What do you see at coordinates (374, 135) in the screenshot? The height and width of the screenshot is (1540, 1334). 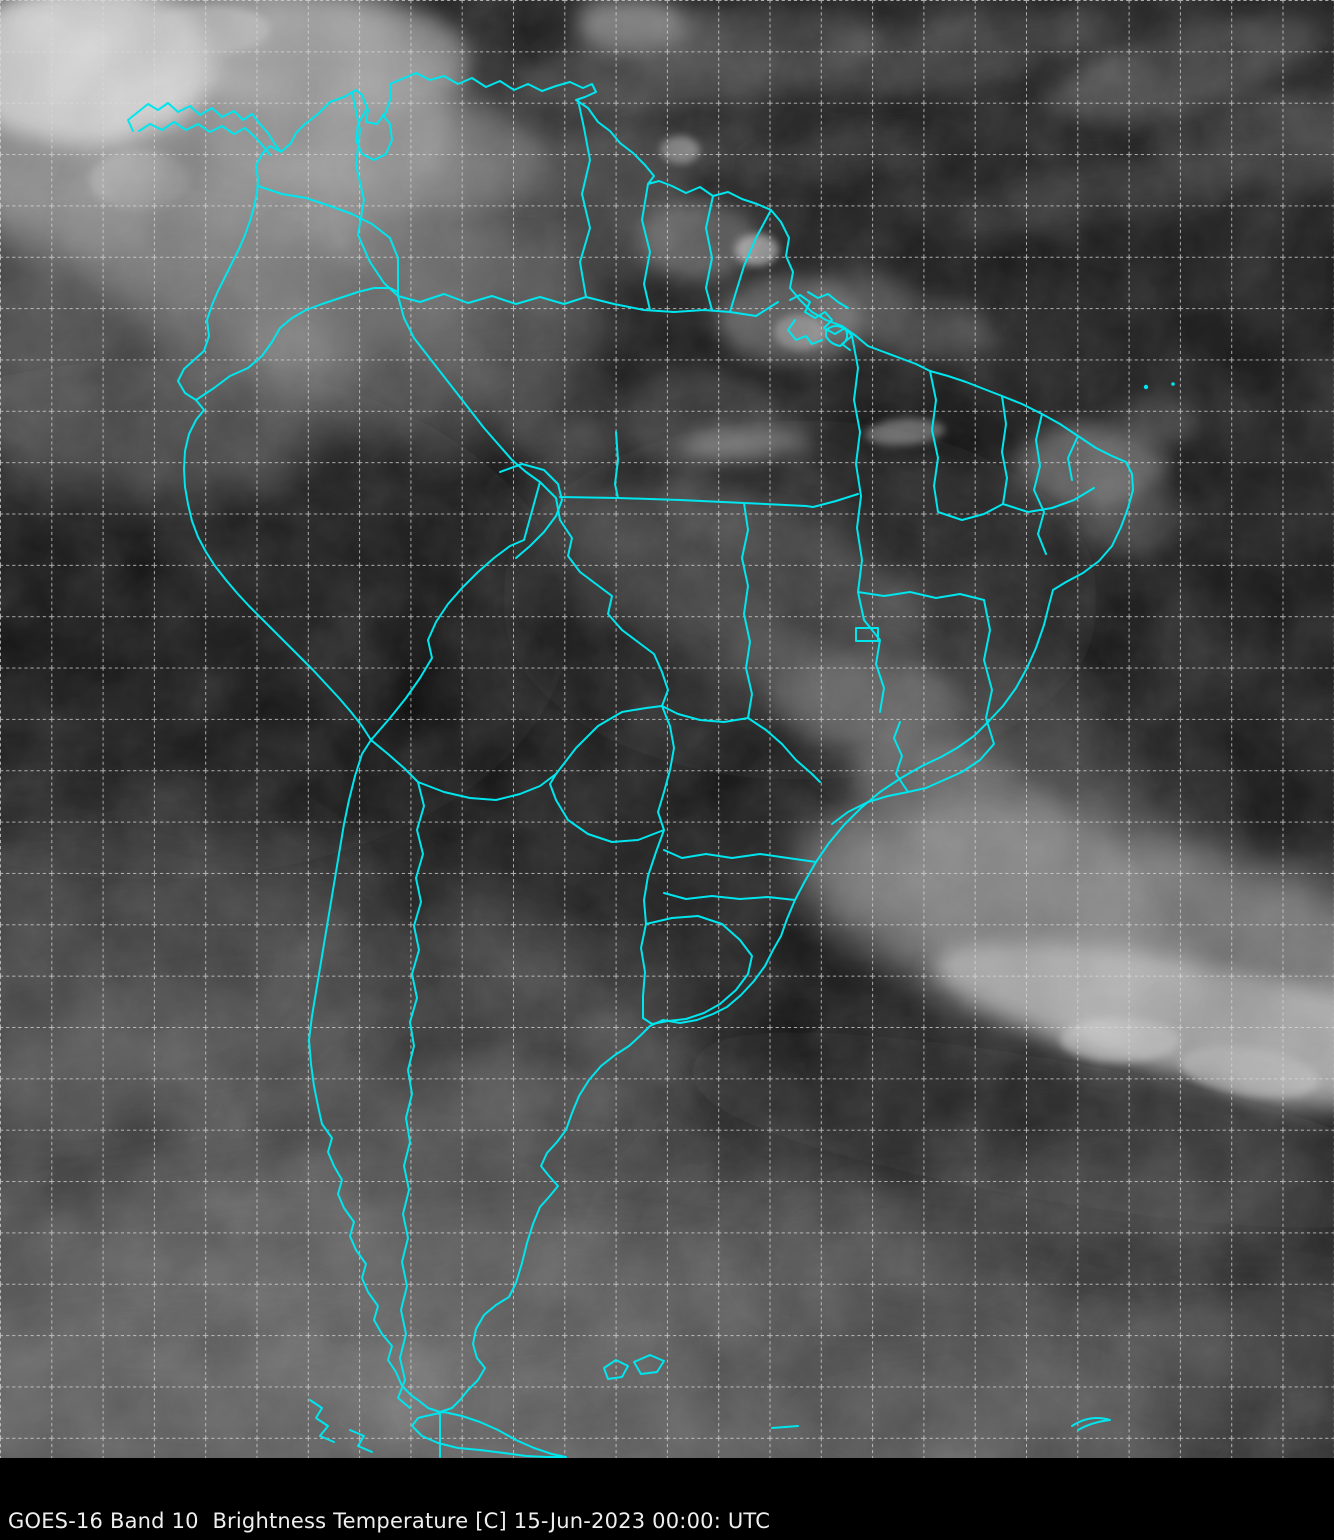 I see `lake-maracaibo-outline` at bounding box center [374, 135].